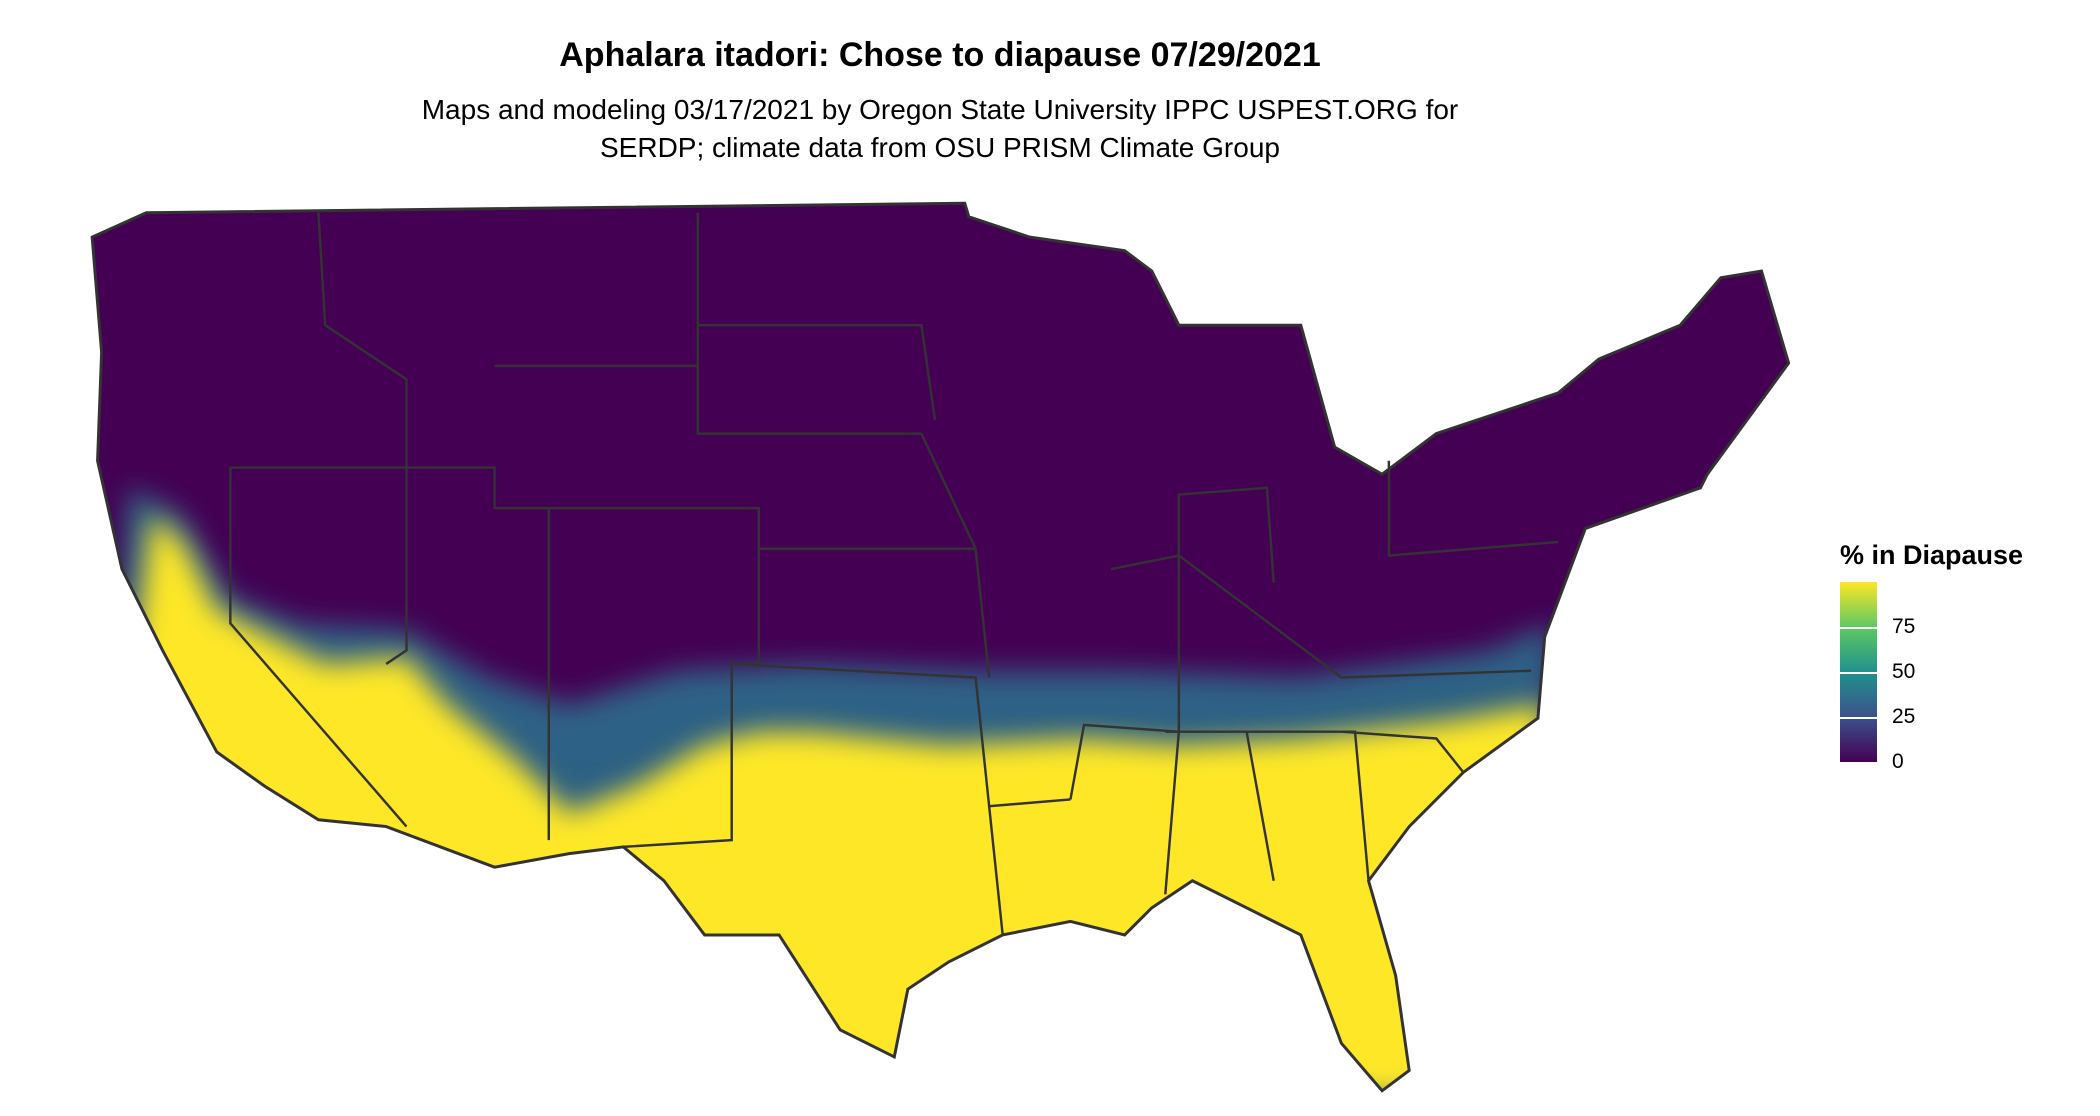 The width and height of the screenshot is (2100, 1116). I want to click on legend-tick-label: 25, so click(1904, 716).